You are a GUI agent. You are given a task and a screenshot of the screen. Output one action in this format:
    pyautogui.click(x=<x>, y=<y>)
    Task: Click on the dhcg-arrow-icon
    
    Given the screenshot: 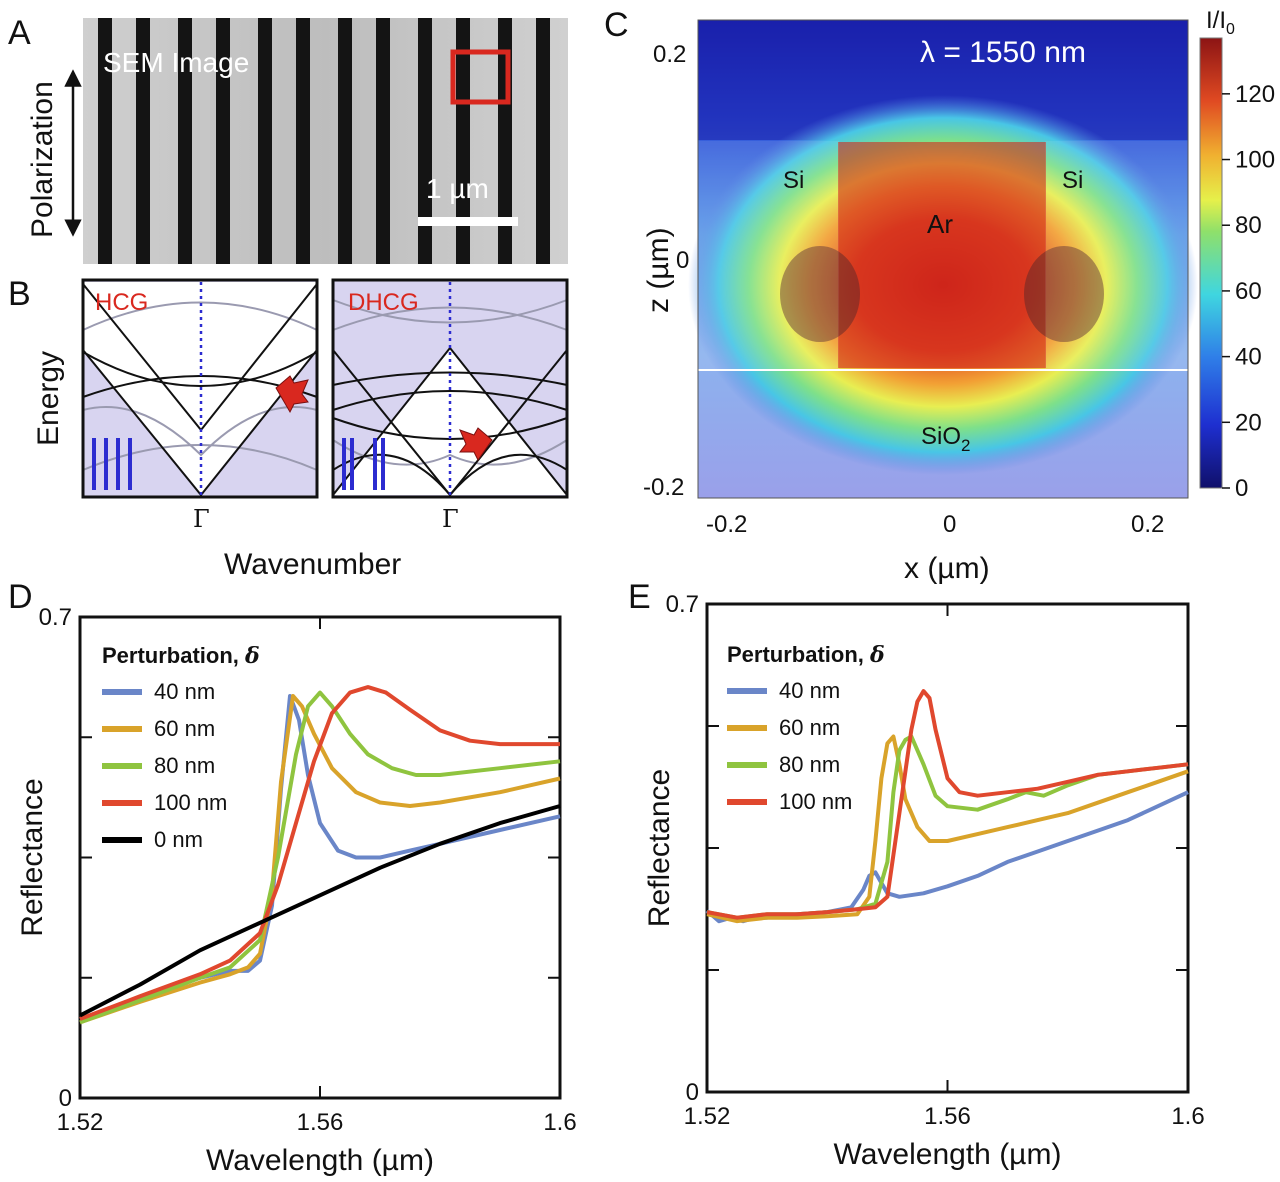 What is the action you would take?
    pyautogui.click(x=476, y=444)
    